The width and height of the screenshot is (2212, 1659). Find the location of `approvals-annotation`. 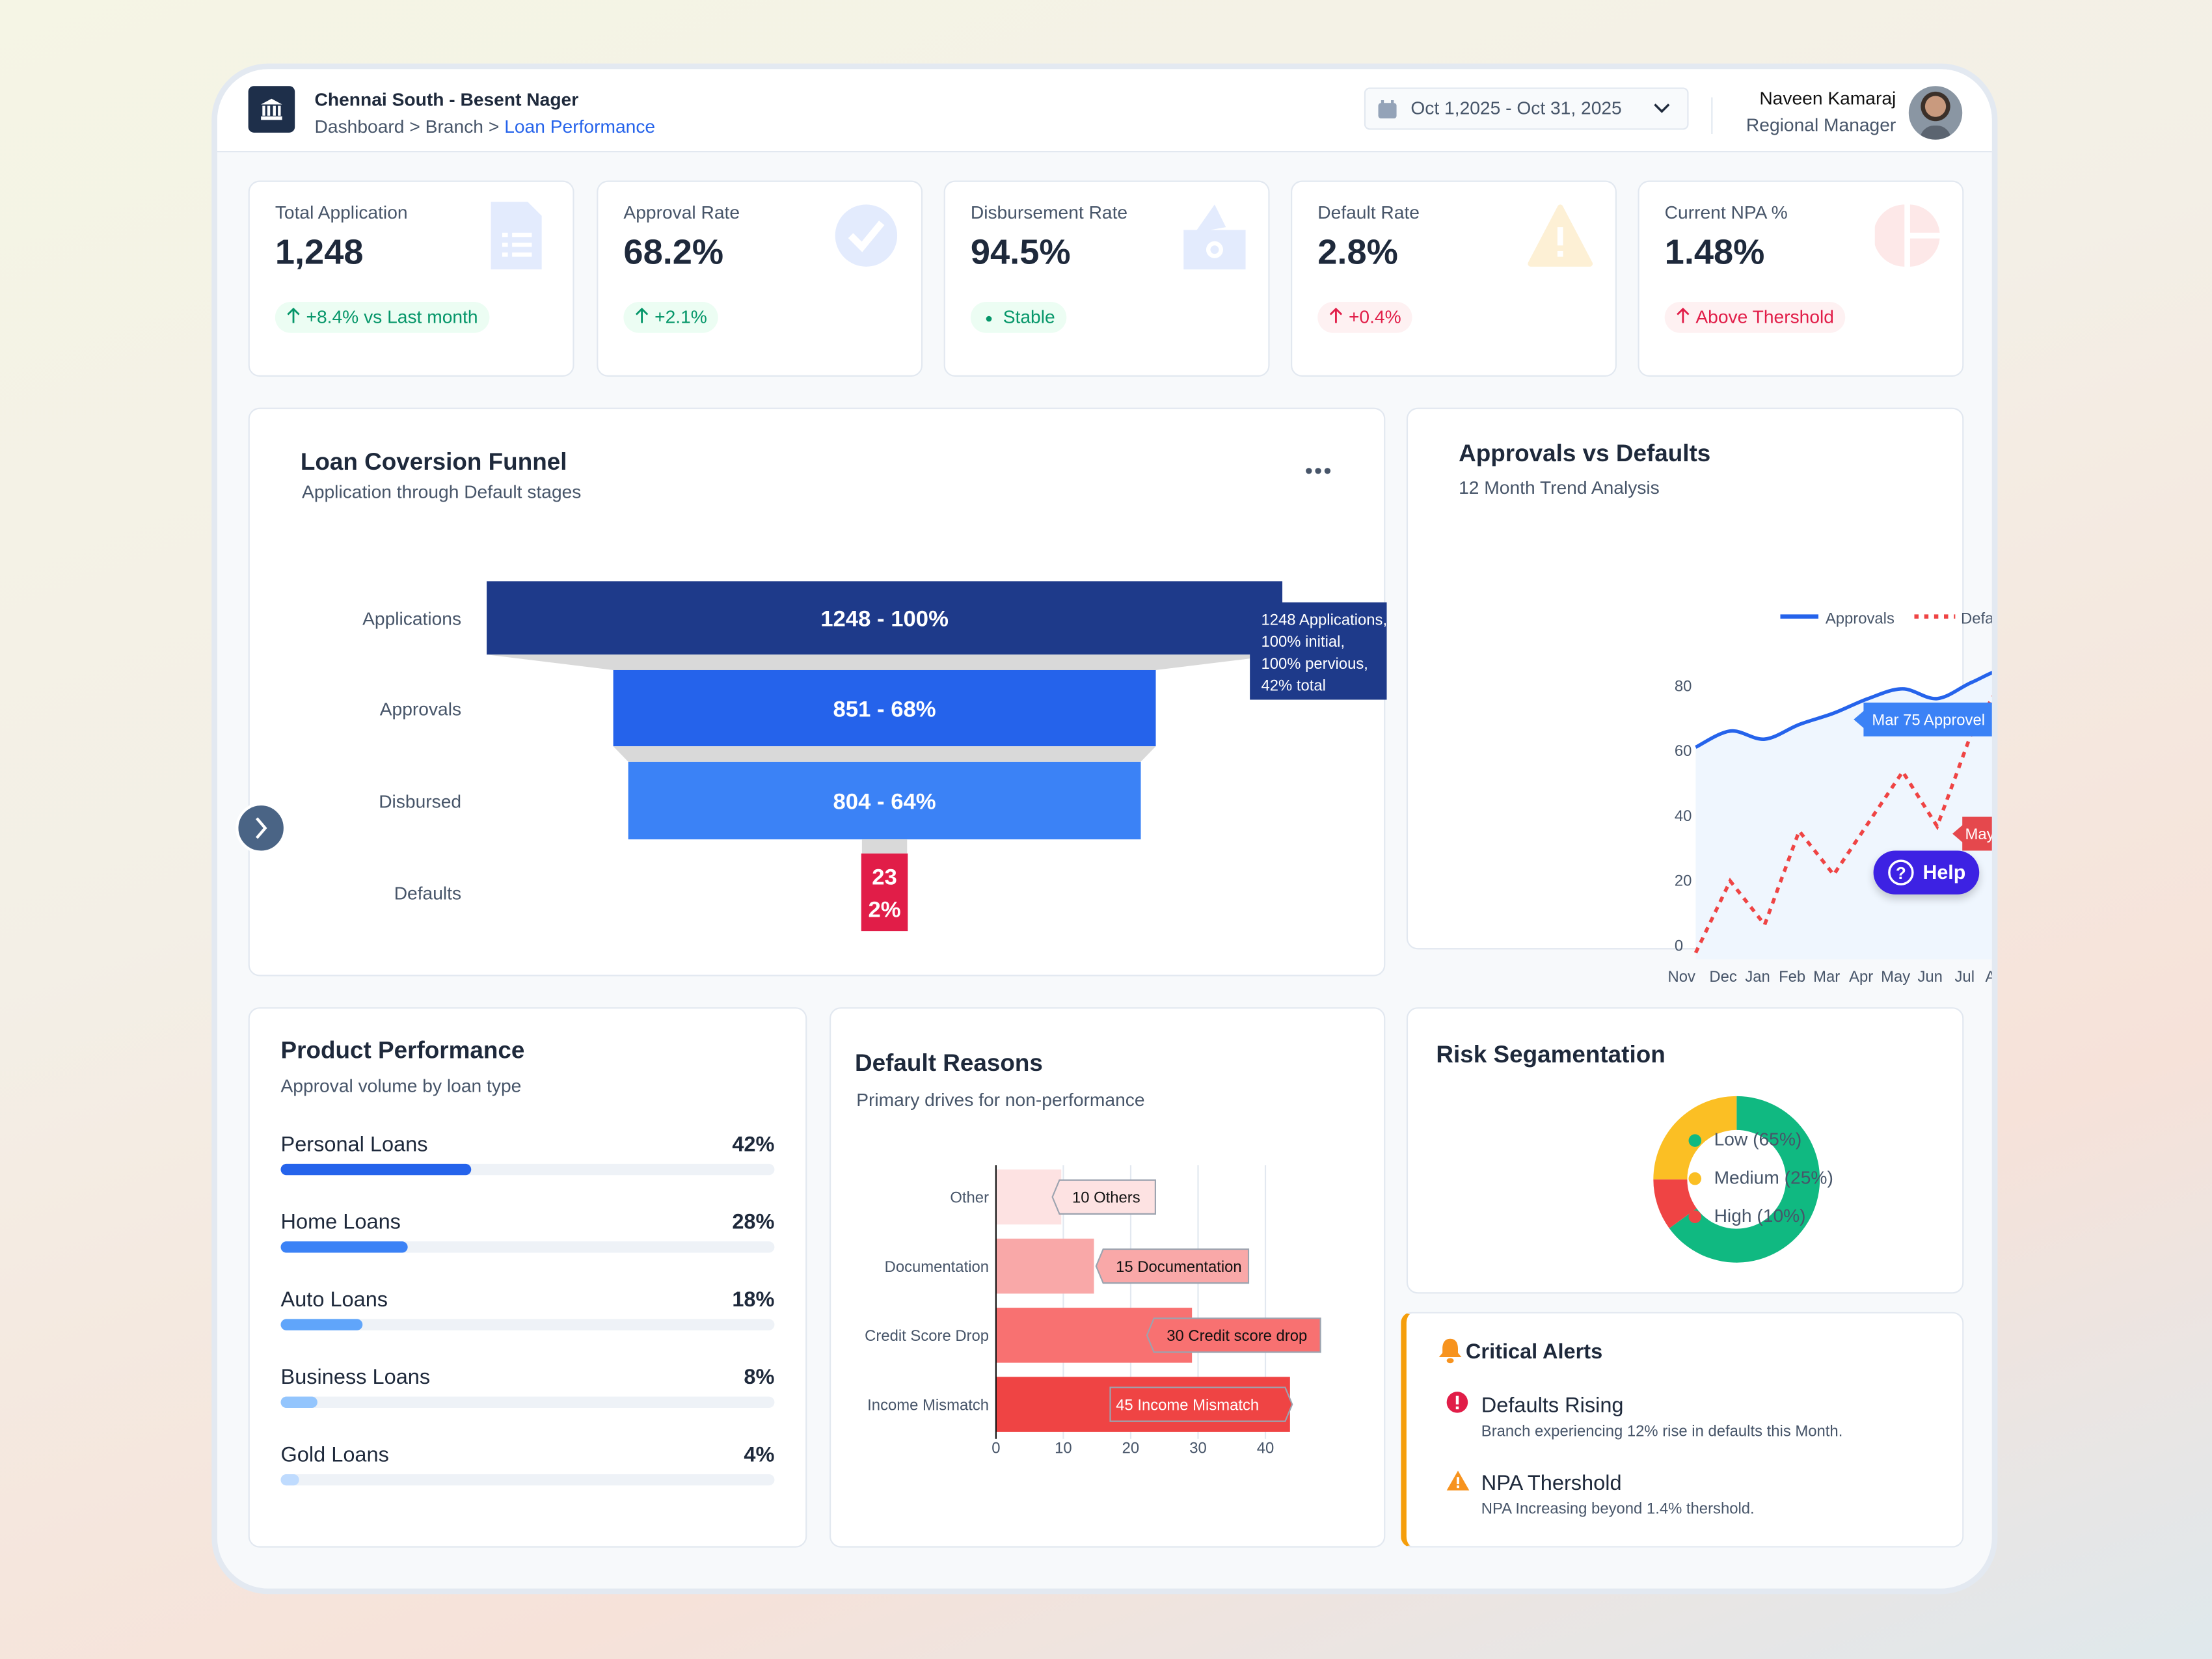

approvals-annotation is located at coordinates (1923, 719).